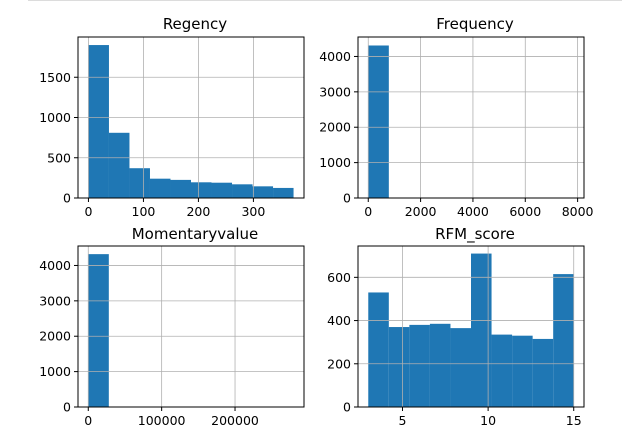  Describe the element at coordinates (578, 211) in the screenshot. I see `frequency-x-tick-label: 8000` at that location.